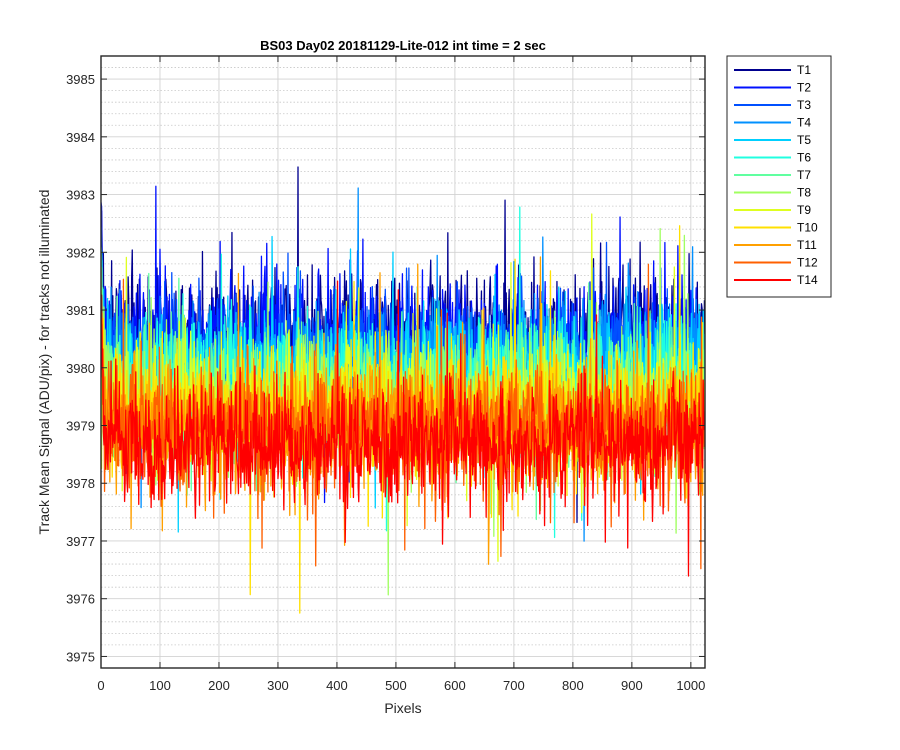 Image resolution: width=900 pixels, height=750 pixels. Describe the element at coordinates (804, 175) in the screenshot. I see `legend-label-t7: T7` at that location.